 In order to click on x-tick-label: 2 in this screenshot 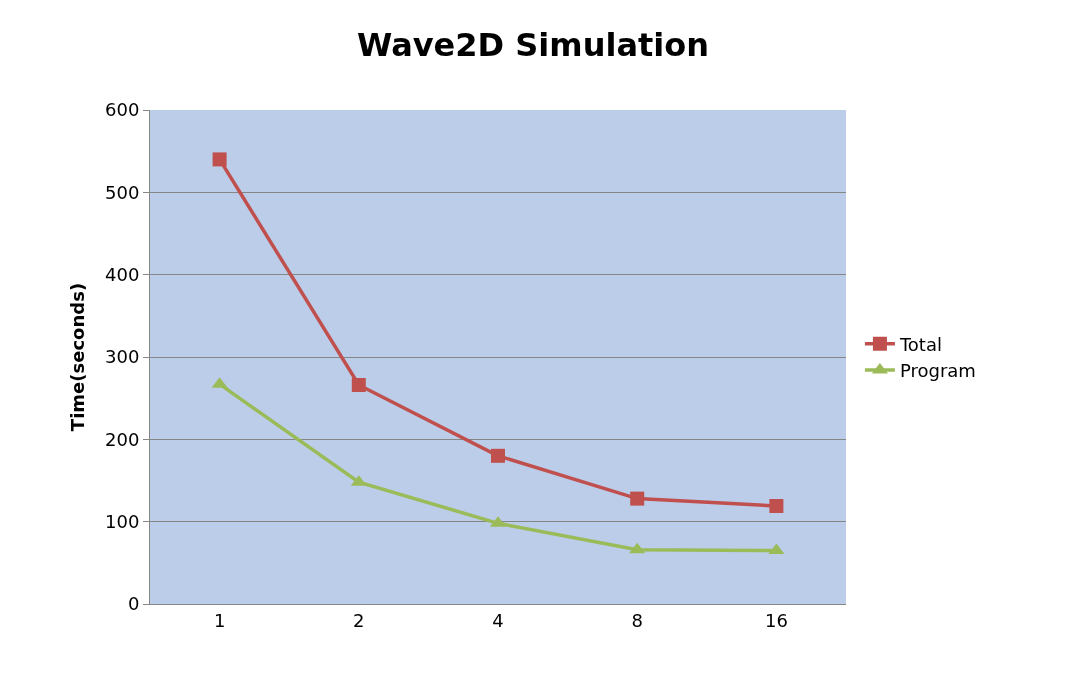, I will do `click(359, 620)`.